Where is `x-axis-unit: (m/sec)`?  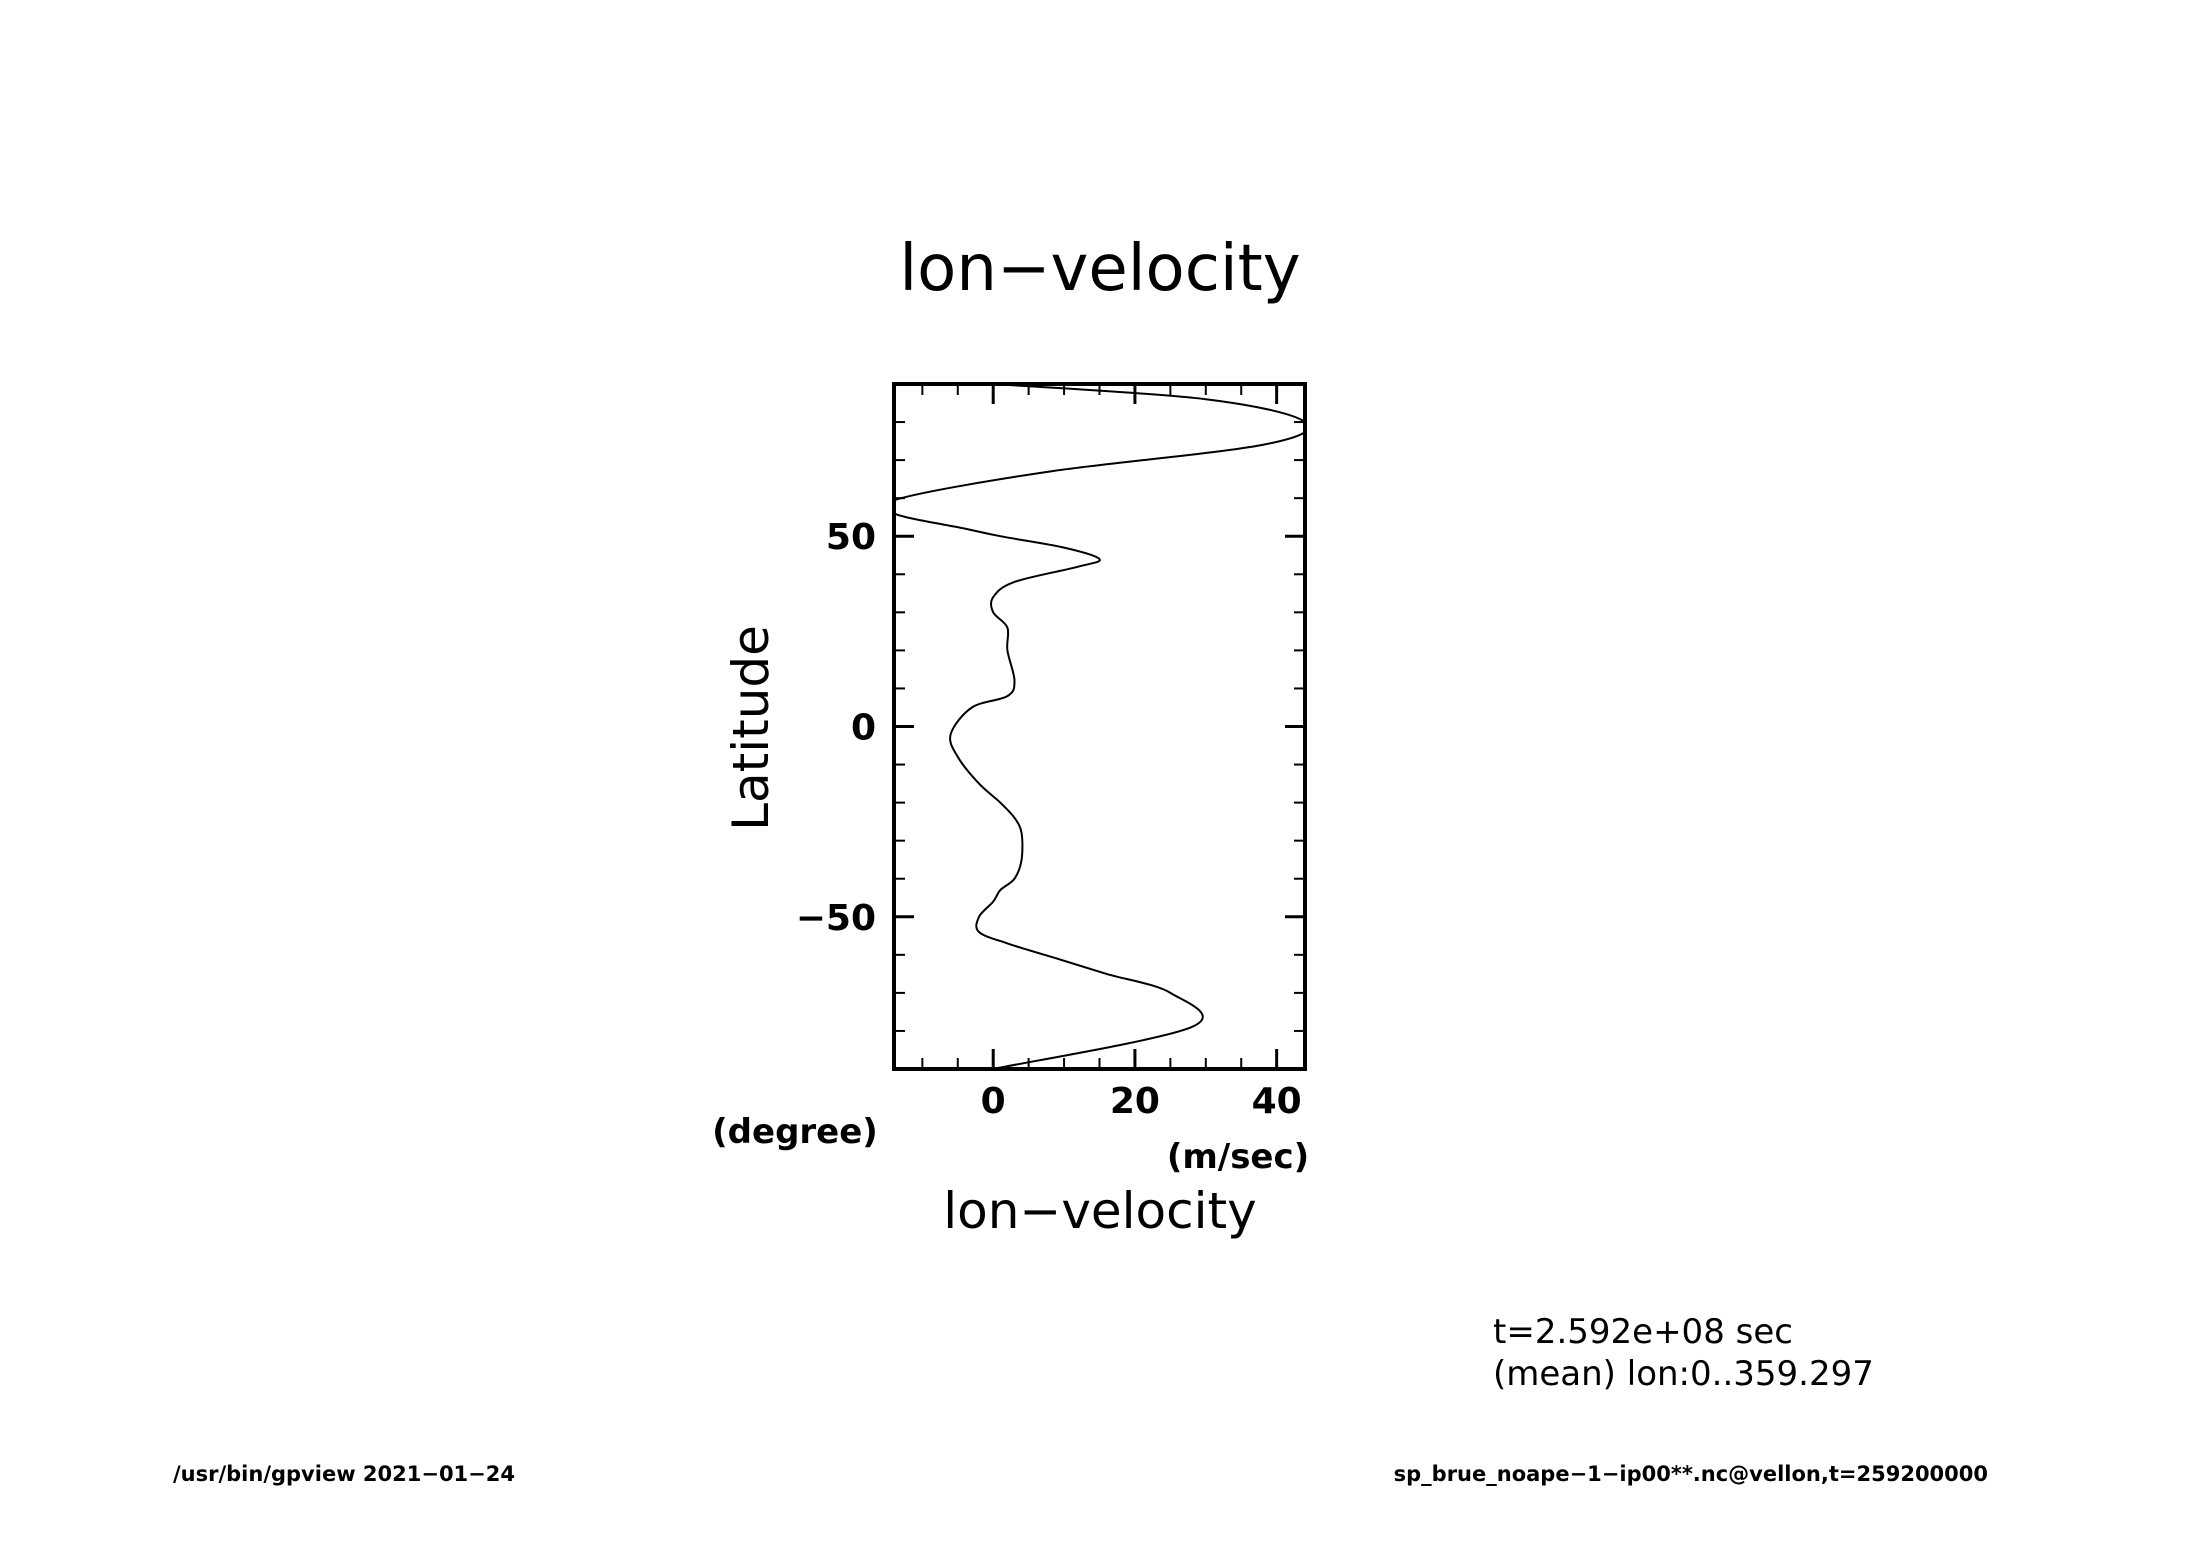
x-axis-unit: (m/sec) is located at coordinates (1238, 1157).